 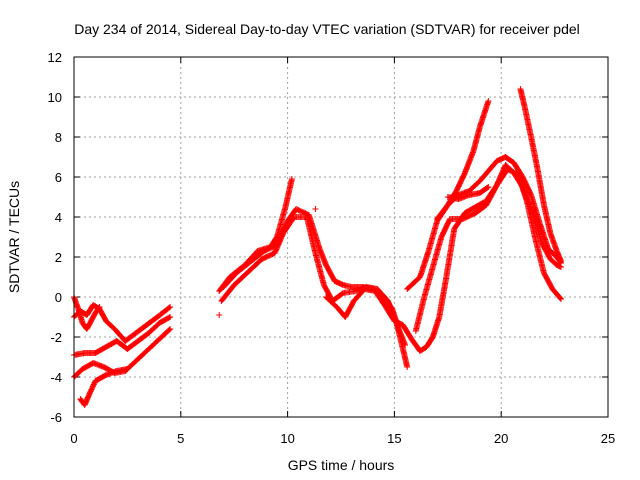 I want to click on series-outliers, so click(x=267, y=262).